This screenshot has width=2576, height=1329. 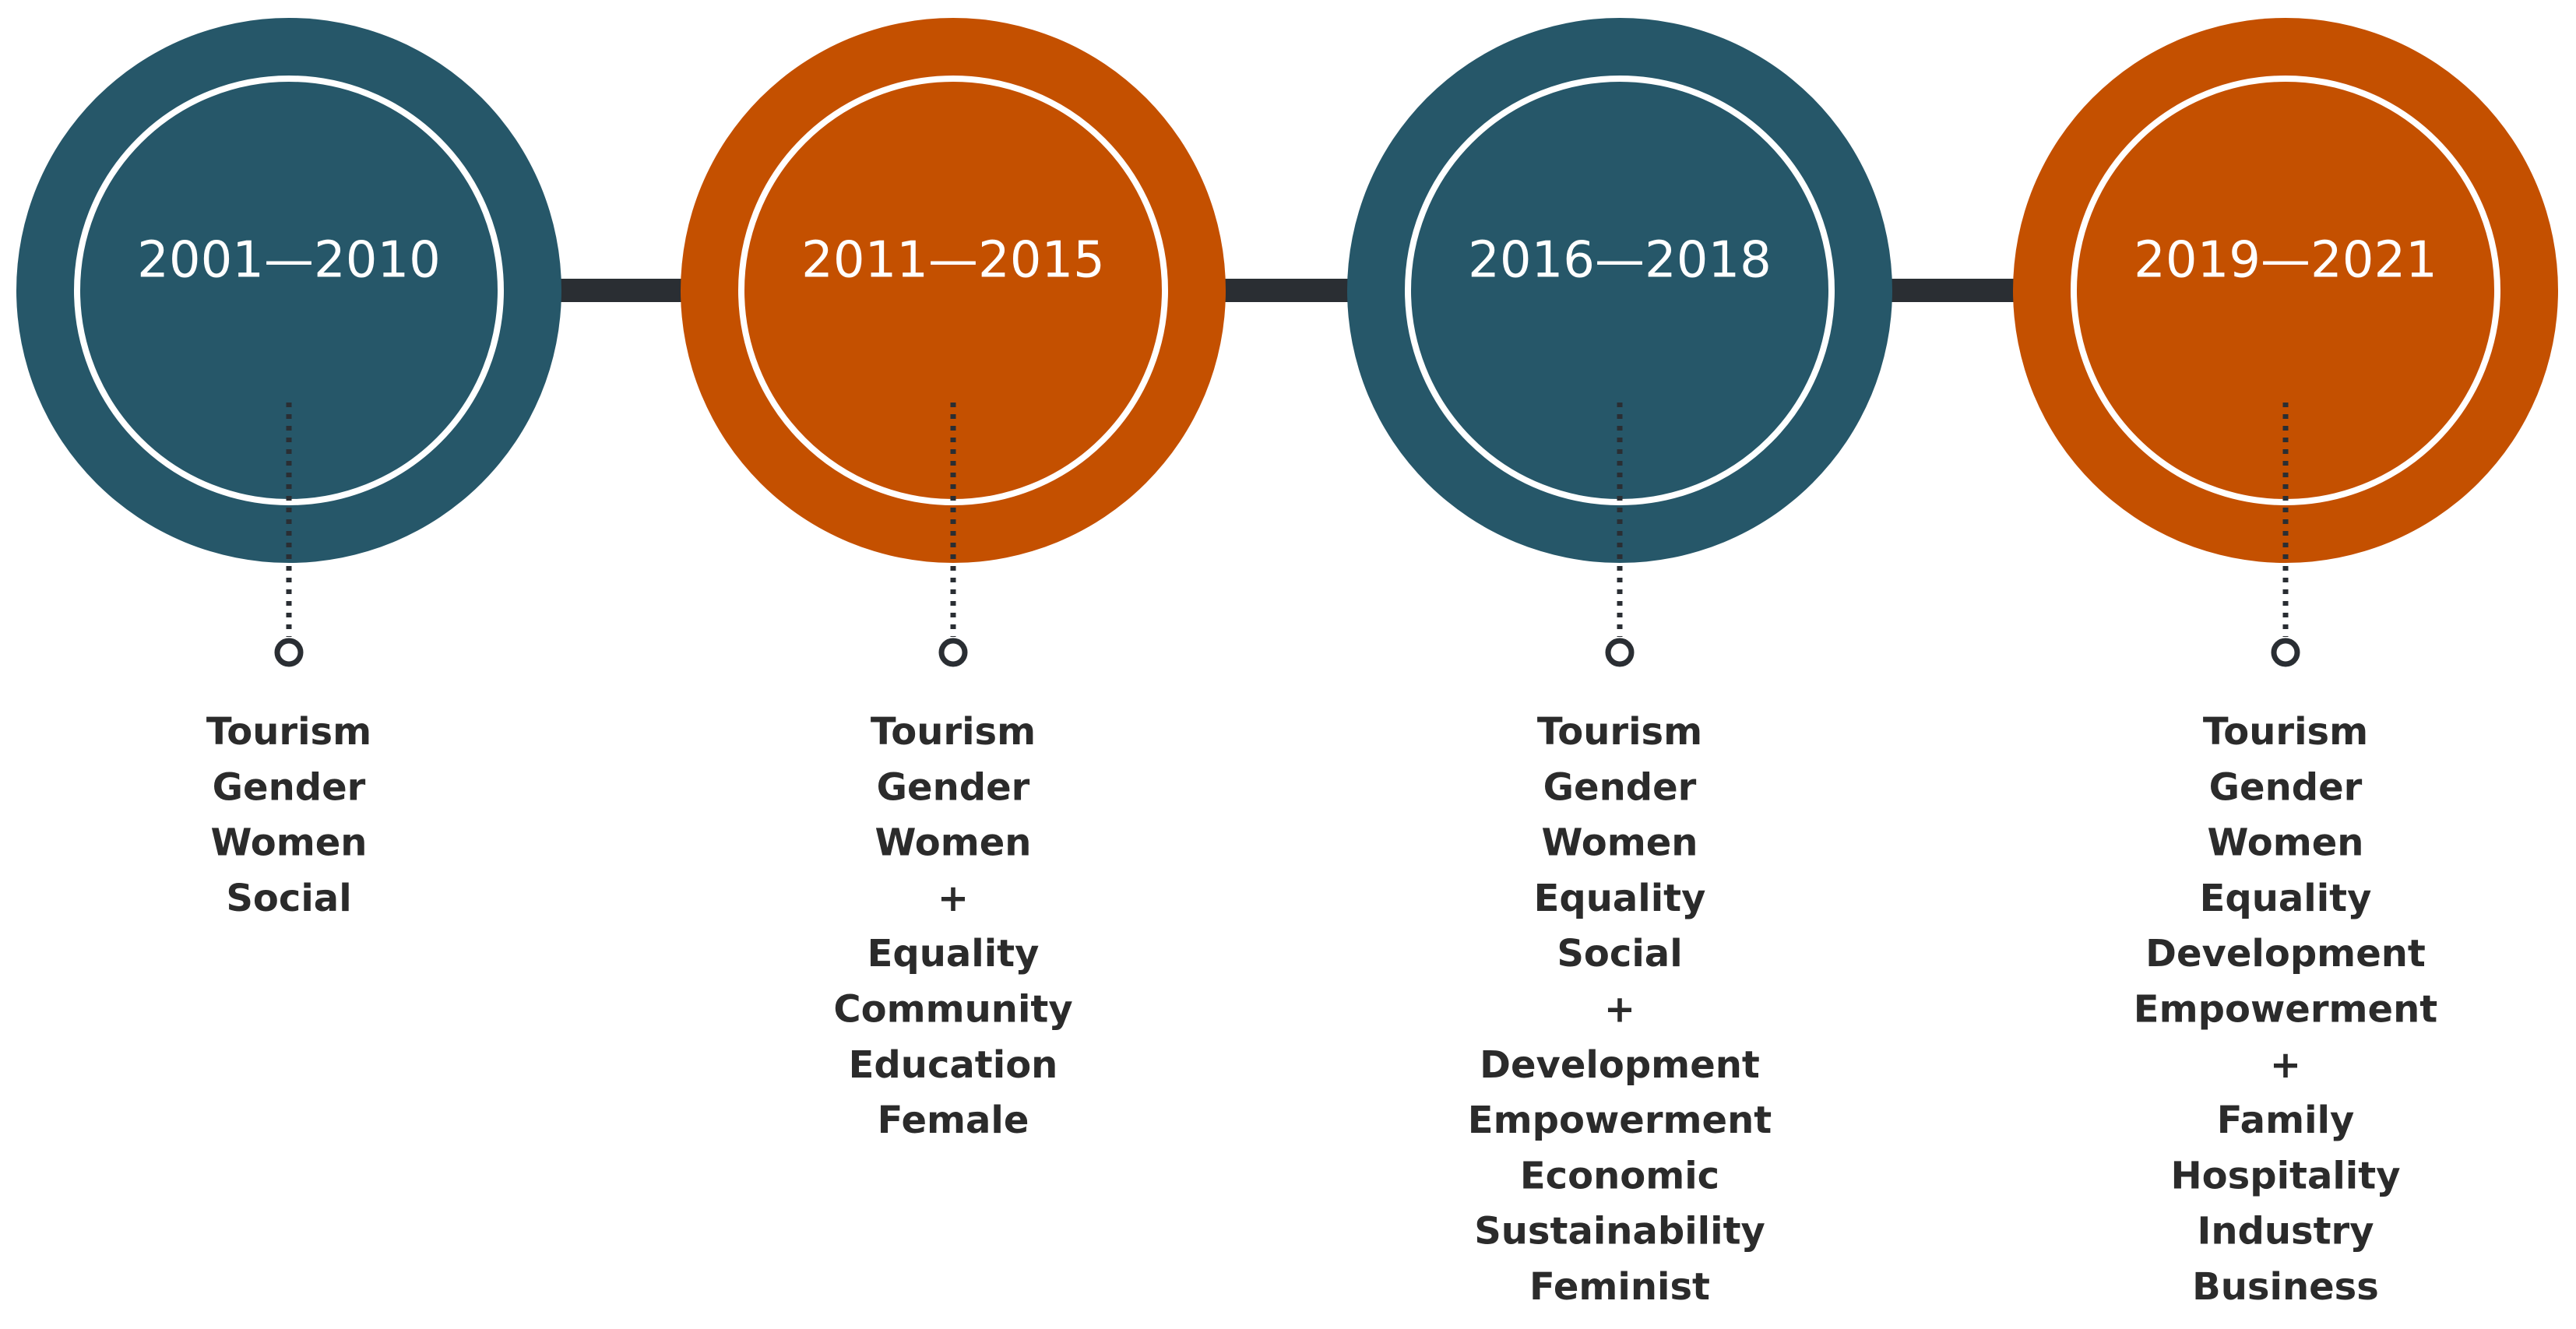 What do you see at coordinates (289, 261) in the screenshot?
I see `period-label: 2001—2010` at bounding box center [289, 261].